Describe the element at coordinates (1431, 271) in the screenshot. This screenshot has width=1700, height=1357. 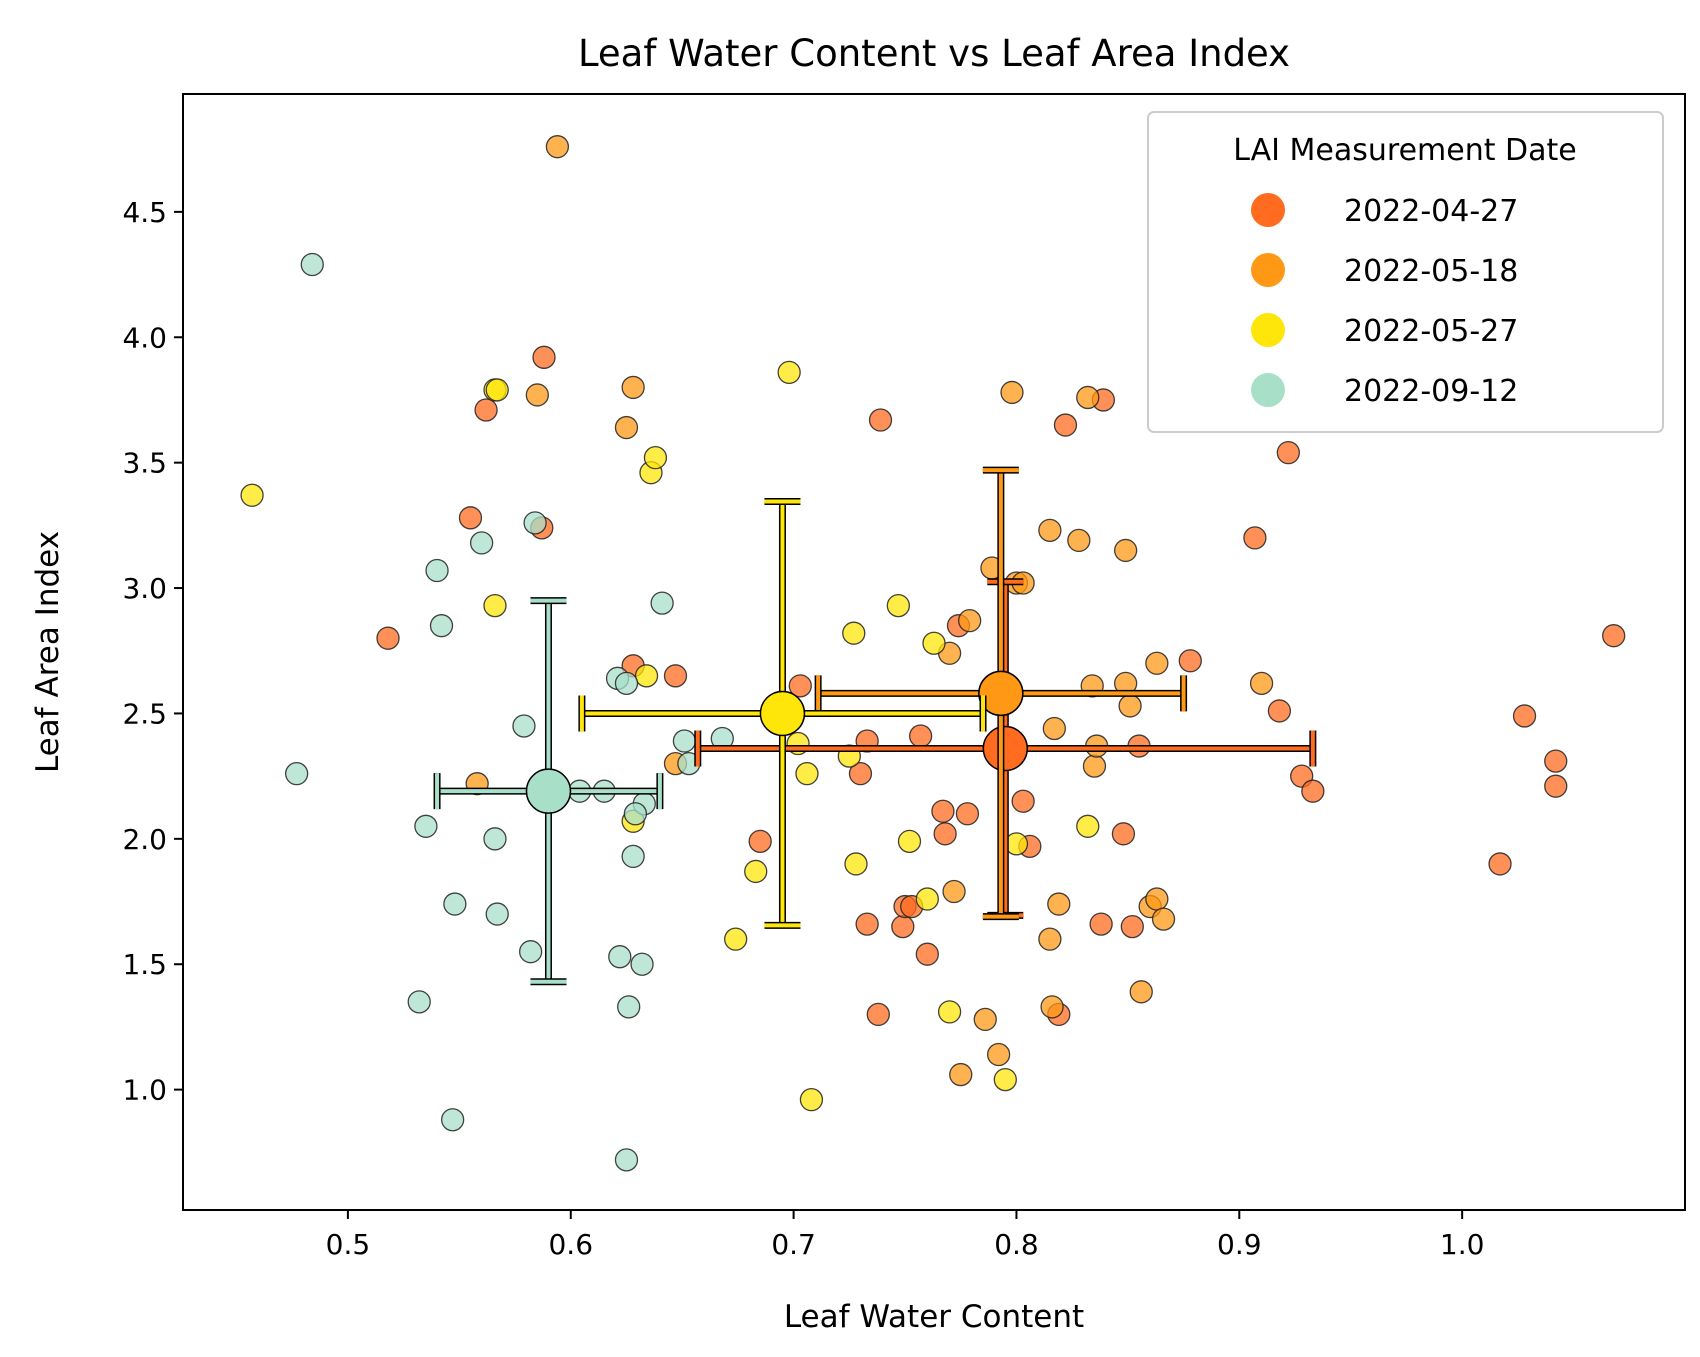
I see `legend-label: 2022-05-18` at that location.